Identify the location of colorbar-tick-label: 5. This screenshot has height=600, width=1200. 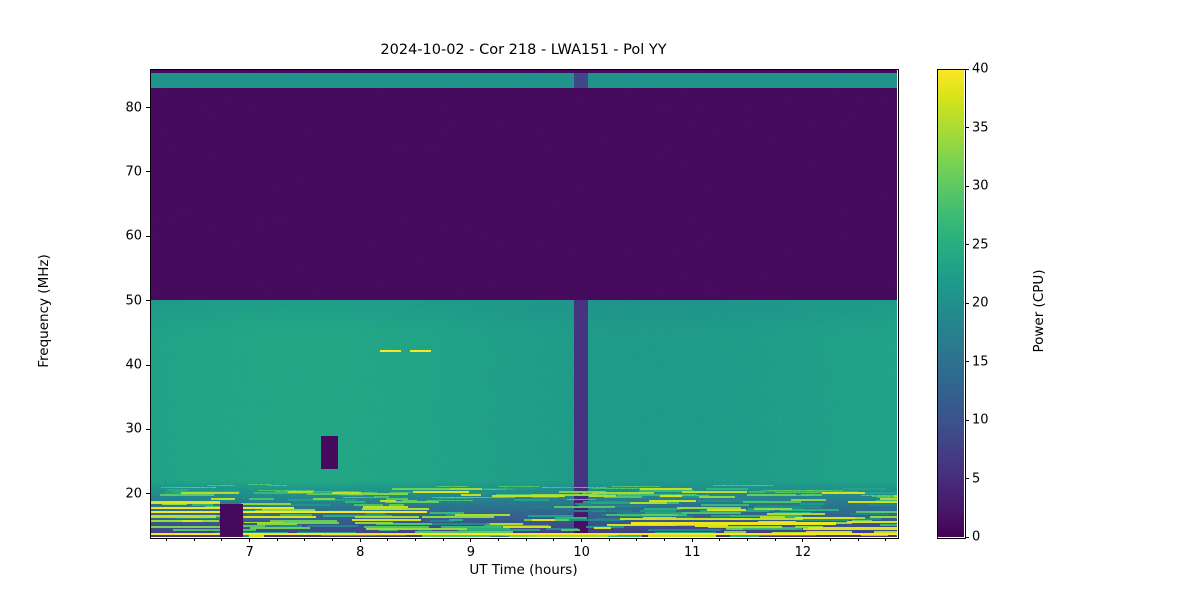
(976, 478).